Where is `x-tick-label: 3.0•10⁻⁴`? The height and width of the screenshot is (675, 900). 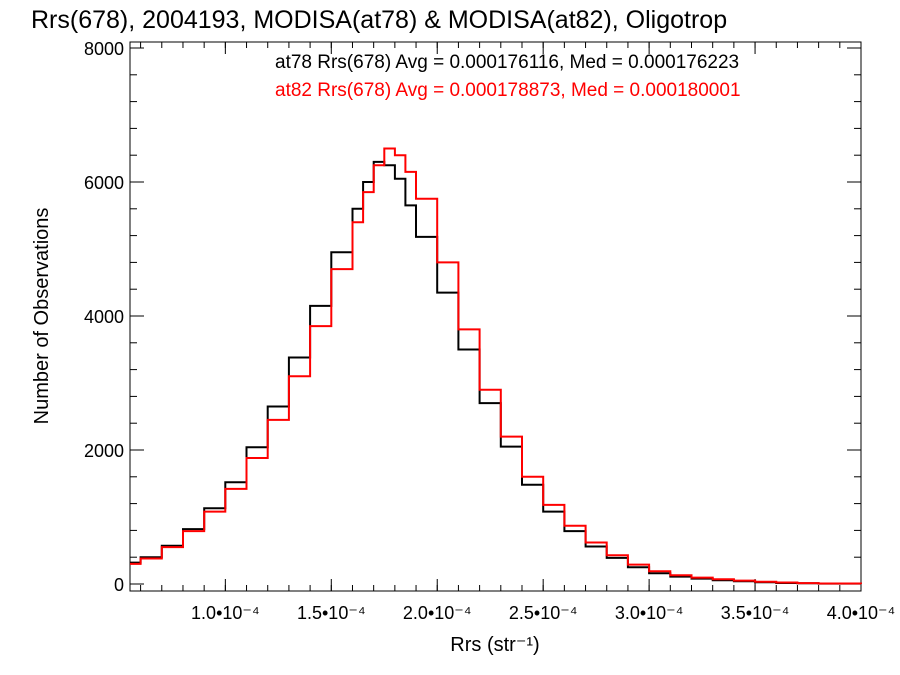 x-tick-label: 3.0•10⁻⁴ is located at coordinates (649, 613).